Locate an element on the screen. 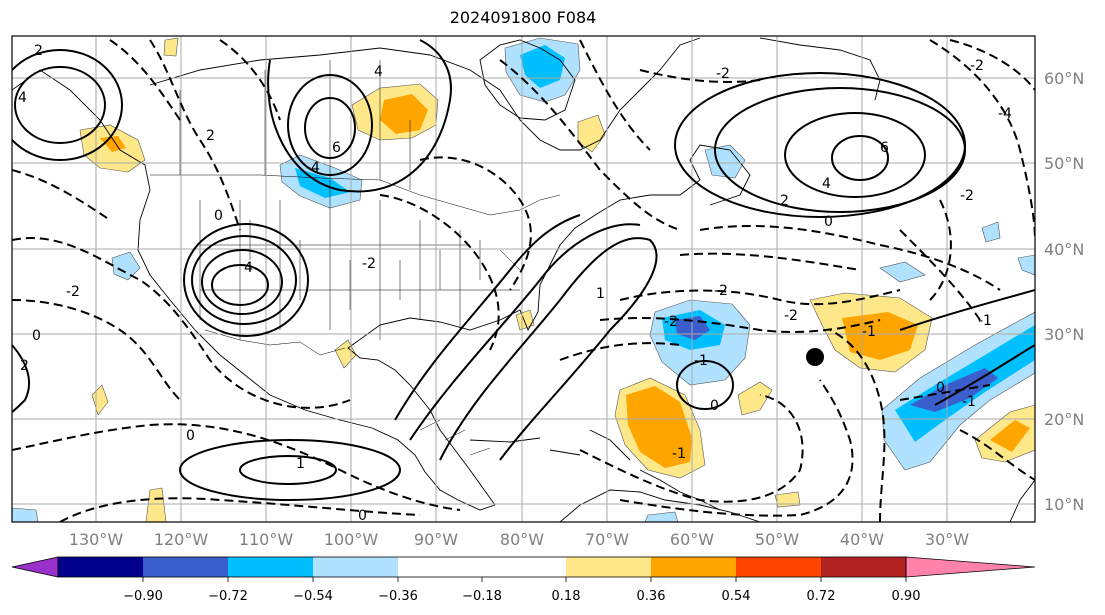 This screenshot has height=615, width=1105. canada-province-lines is located at coordinates (295, 125).